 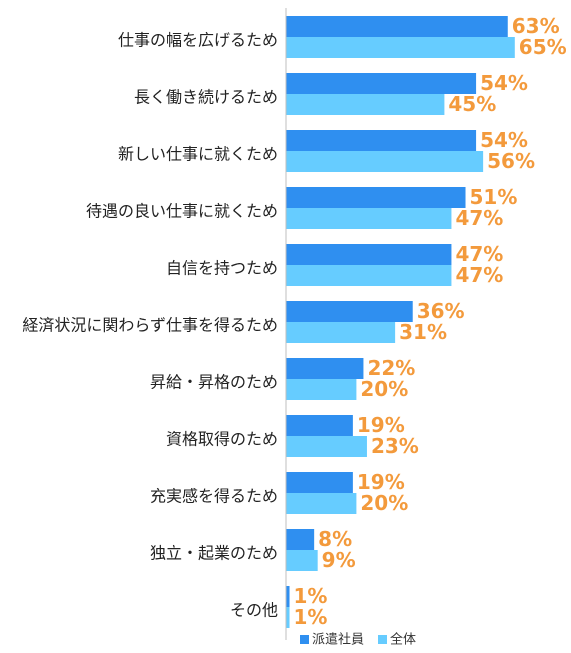 What do you see at coordinates (536, 26) in the screenshot?
I see `data-label: 63%` at bounding box center [536, 26].